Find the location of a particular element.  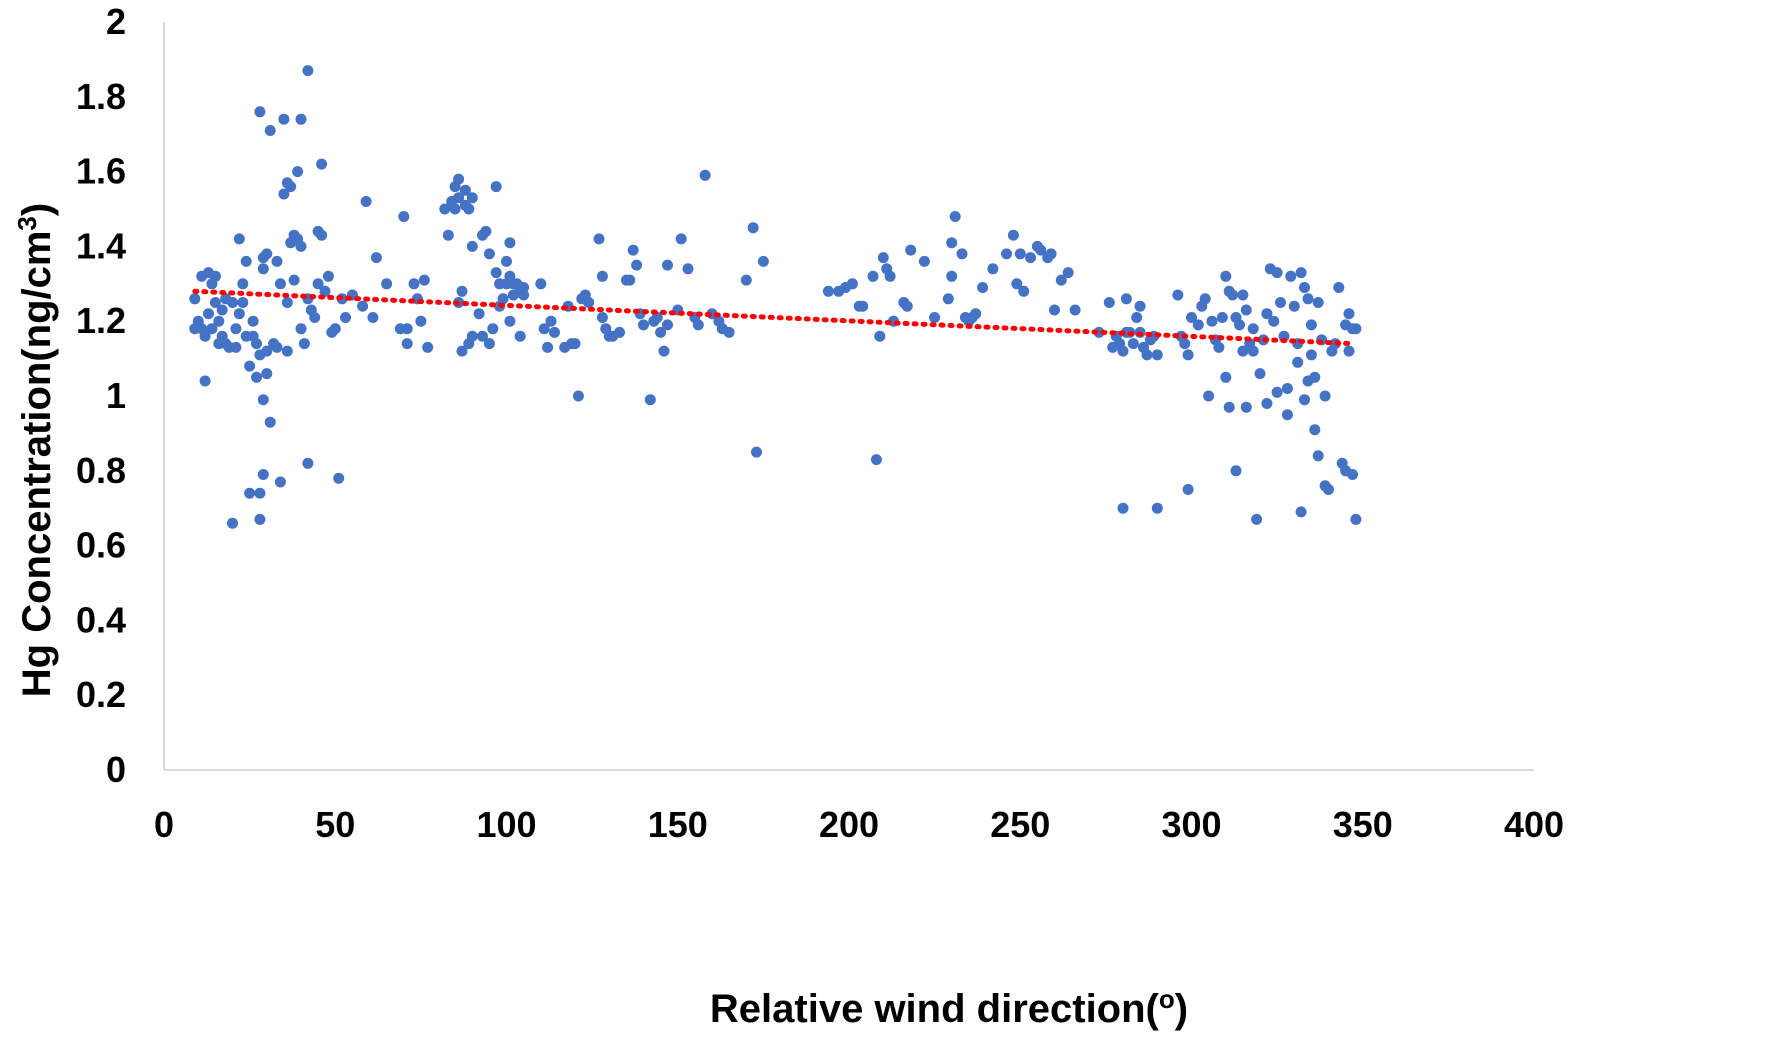

x-tick-label: 150 is located at coordinates (678, 824).